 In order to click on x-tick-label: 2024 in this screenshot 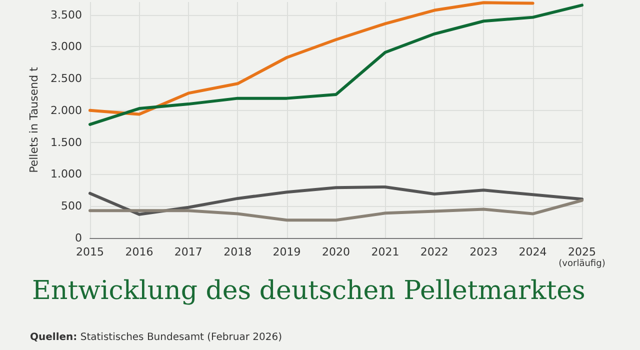, I will do `click(532, 252)`.